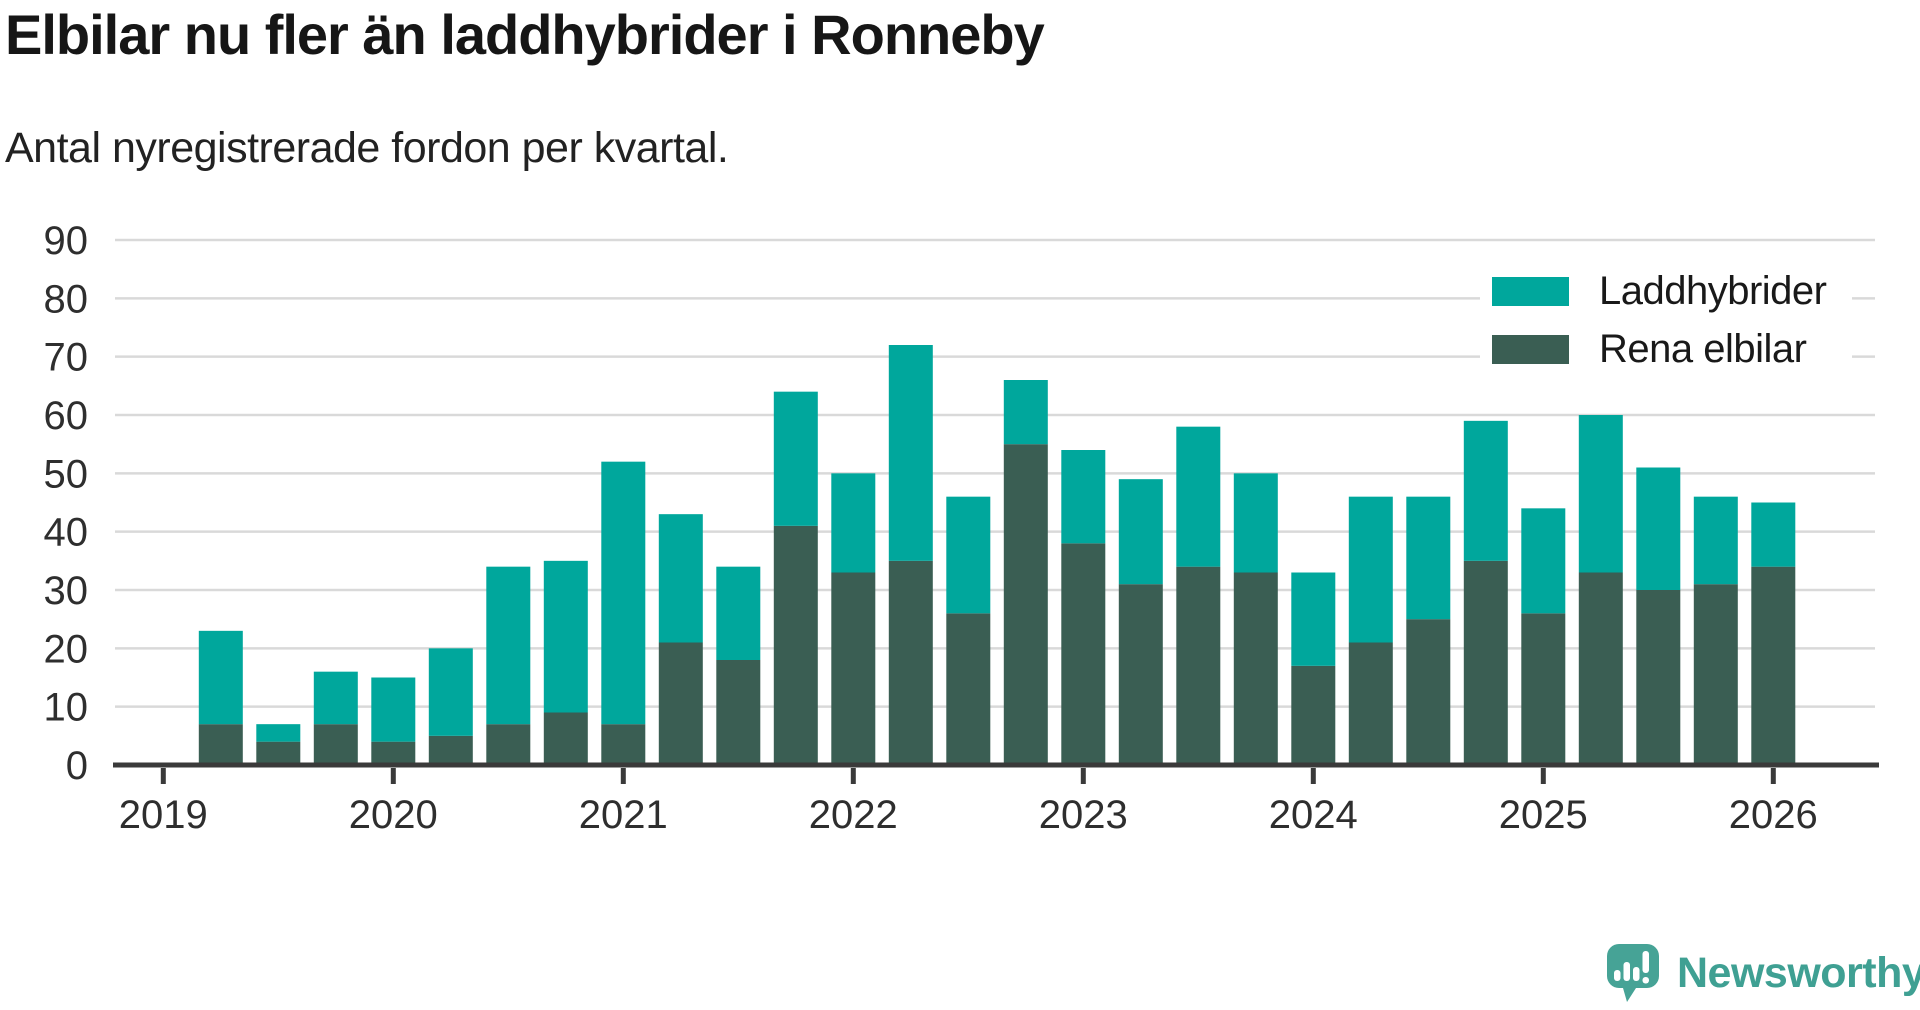  Describe the element at coordinates (77, 766) in the screenshot. I see `y-axis-tick-label: 0` at that location.